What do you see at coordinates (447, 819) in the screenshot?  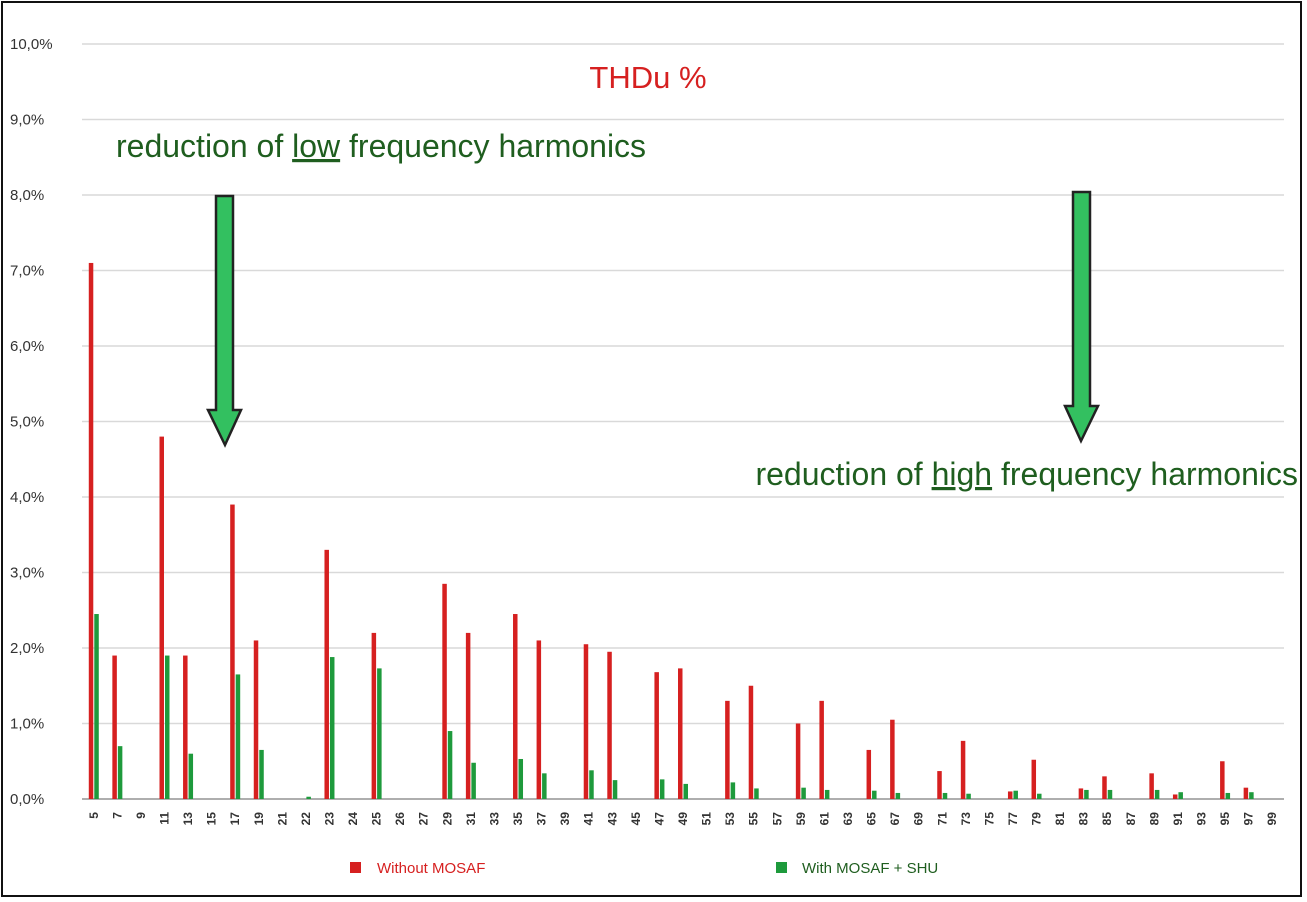 I see `x-tick-label: 29` at bounding box center [447, 819].